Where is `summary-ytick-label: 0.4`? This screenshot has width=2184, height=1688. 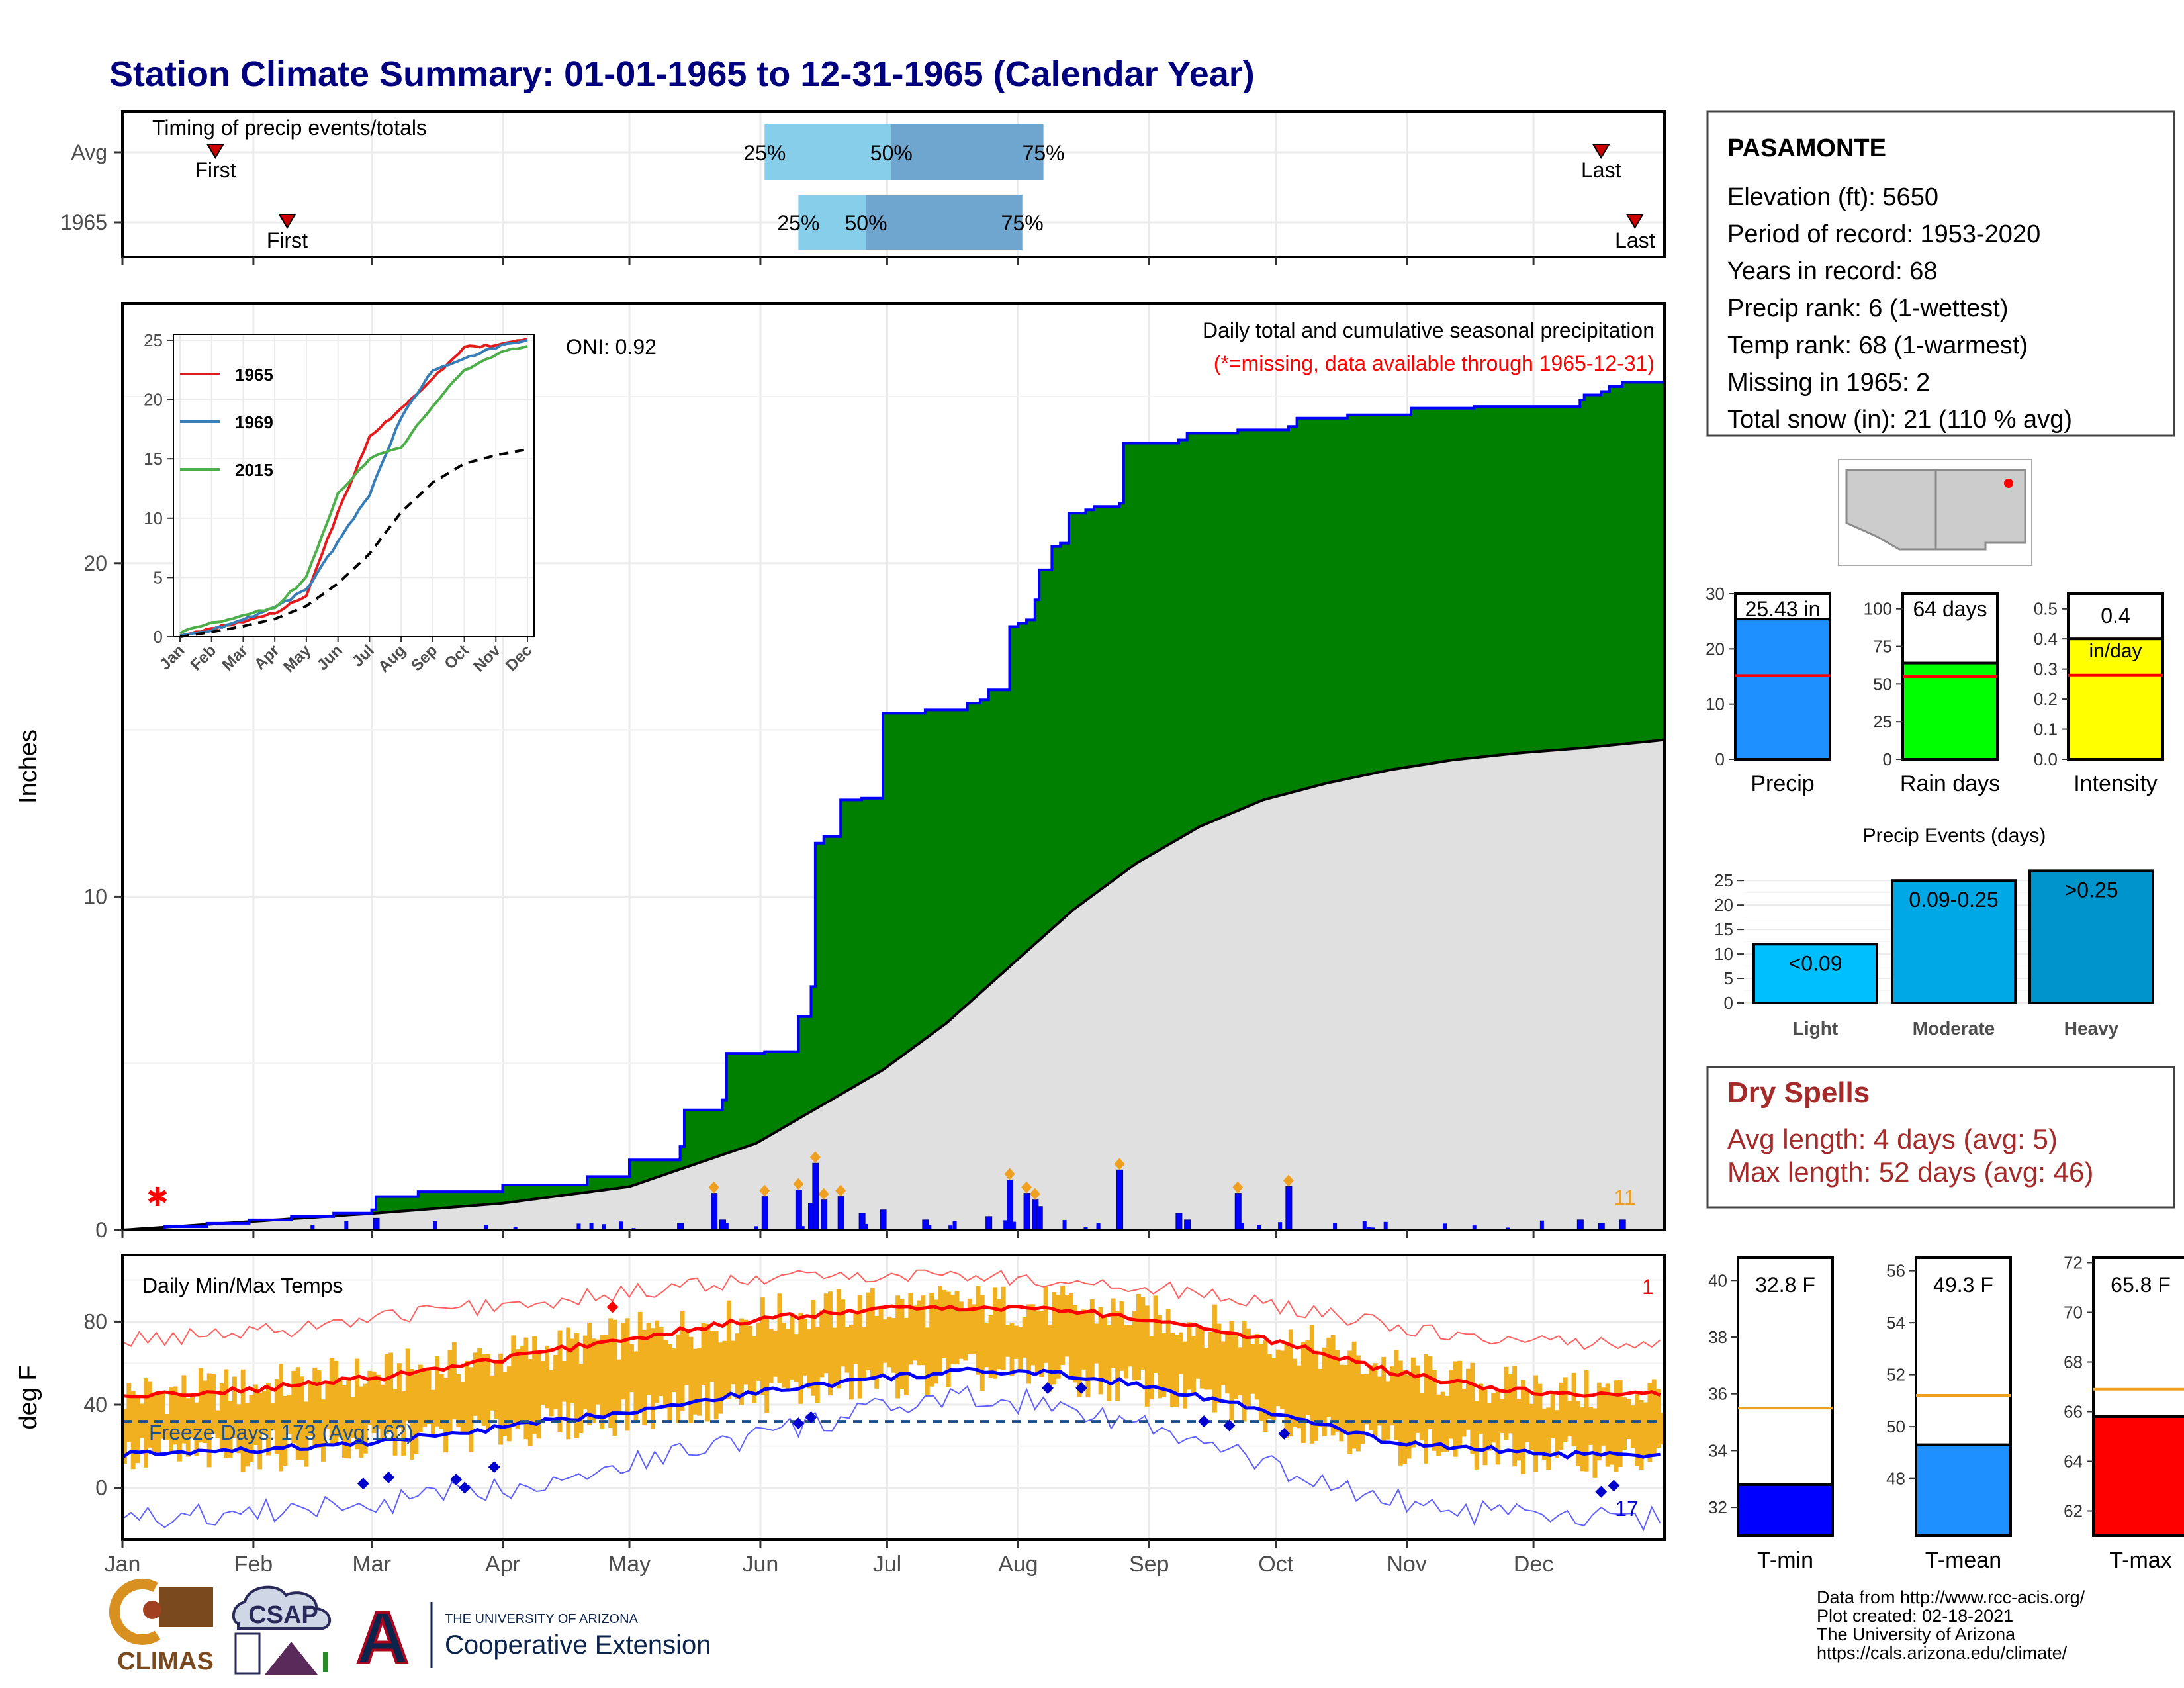 summary-ytick-label: 0.4 is located at coordinates (2046, 639).